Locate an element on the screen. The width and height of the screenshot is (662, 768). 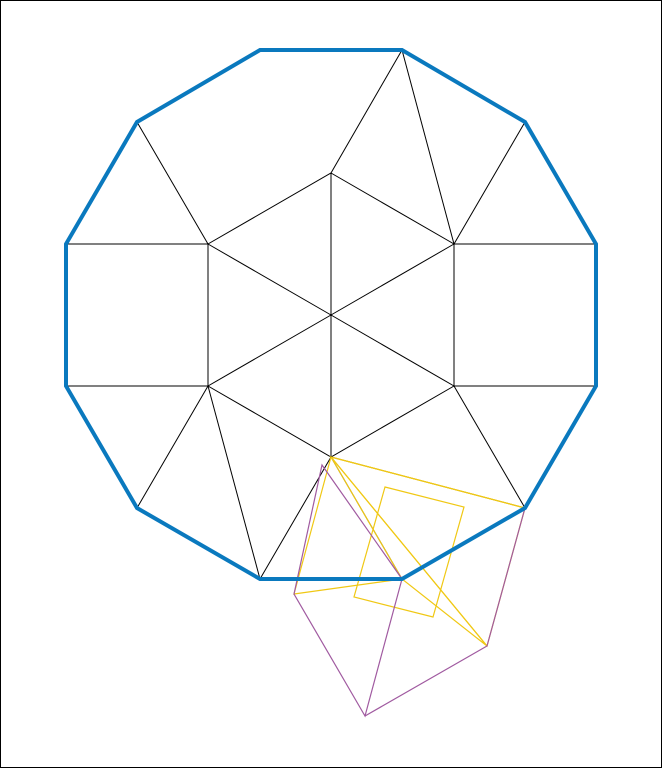
spoke-lower-left is located at coordinates (269, 350).